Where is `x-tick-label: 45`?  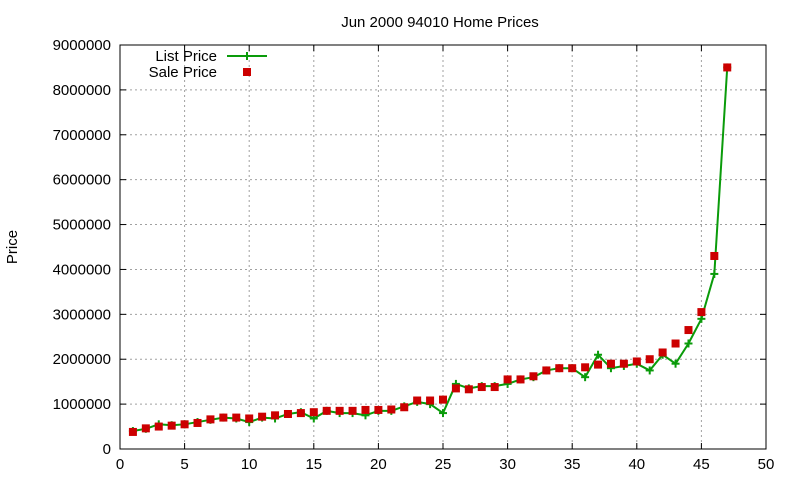
x-tick-label: 45 is located at coordinates (701, 464).